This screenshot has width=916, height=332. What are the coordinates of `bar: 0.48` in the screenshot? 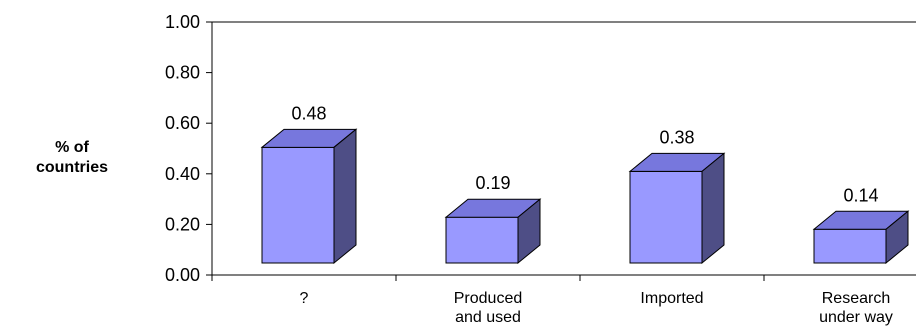 It's located at (309, 184).